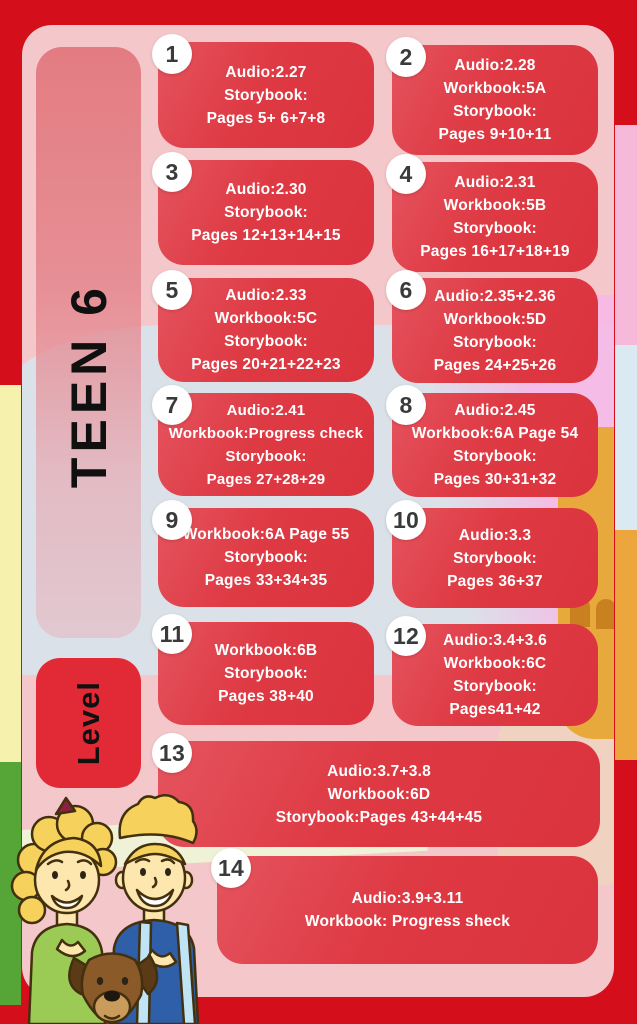  What do you see at coordinates (626, 437) in the screenshot?
I see `bg-blue-strip` at bounding box center [626, 437].